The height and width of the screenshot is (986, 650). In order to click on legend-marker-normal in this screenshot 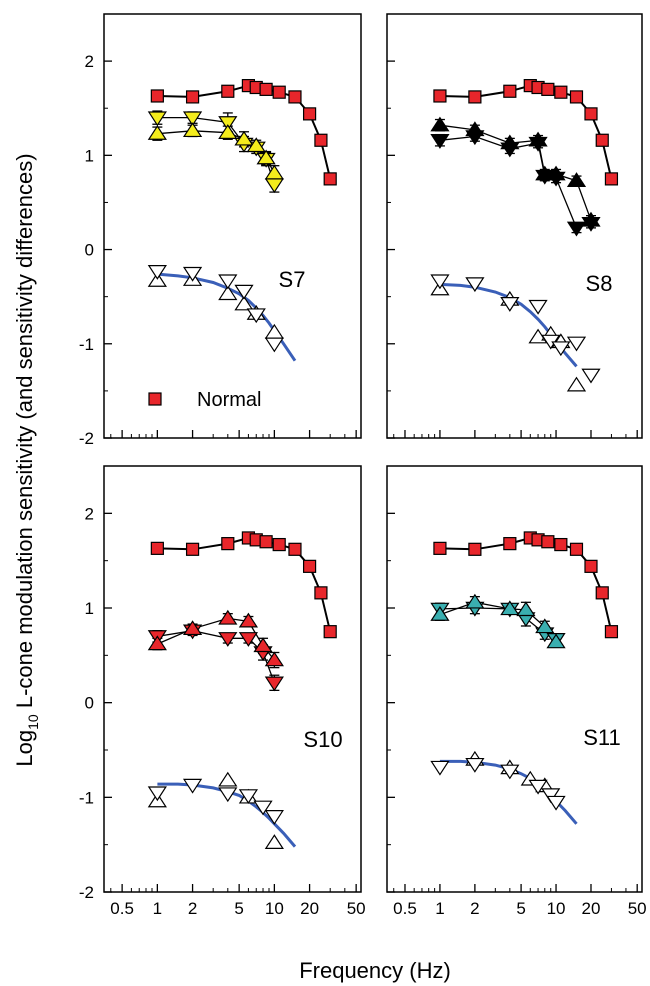, I will do `click(155, 399)`.